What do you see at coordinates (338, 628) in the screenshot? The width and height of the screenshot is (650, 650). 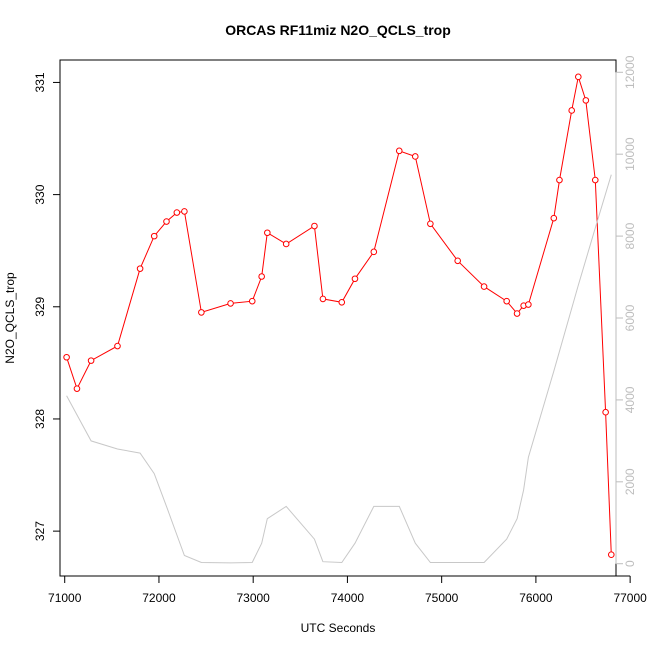 I see `x-axis-label: UTC Seconds` at bounding box center [338, 628].